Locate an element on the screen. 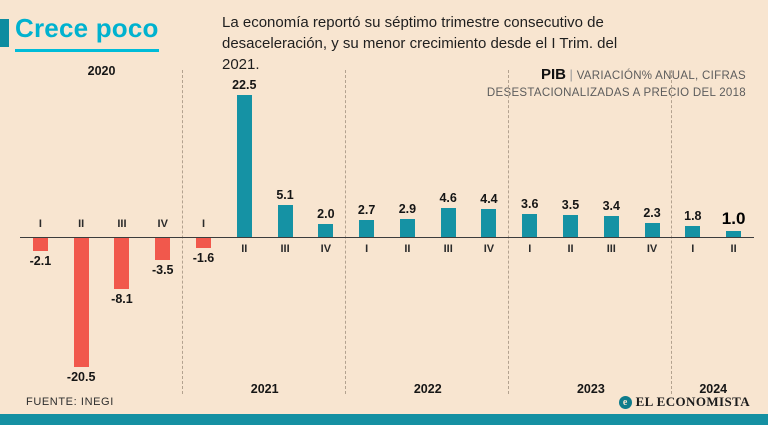  quarter-cell: 5.1 III is located at coordinates (285, 228).